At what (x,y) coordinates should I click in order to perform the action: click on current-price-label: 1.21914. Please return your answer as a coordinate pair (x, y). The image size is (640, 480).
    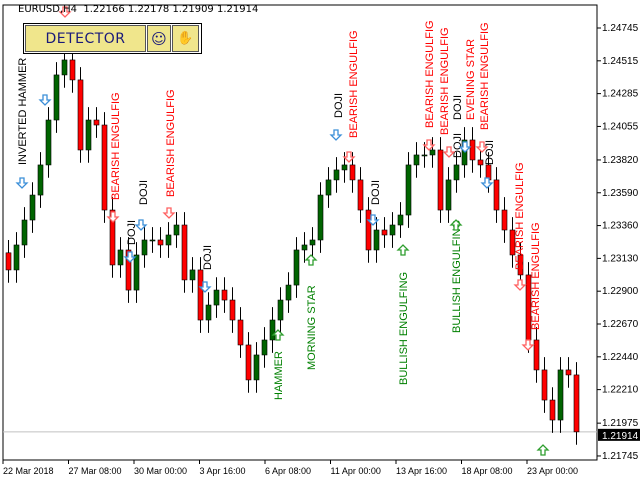
    Looking at the image, I should click on (620, 436).